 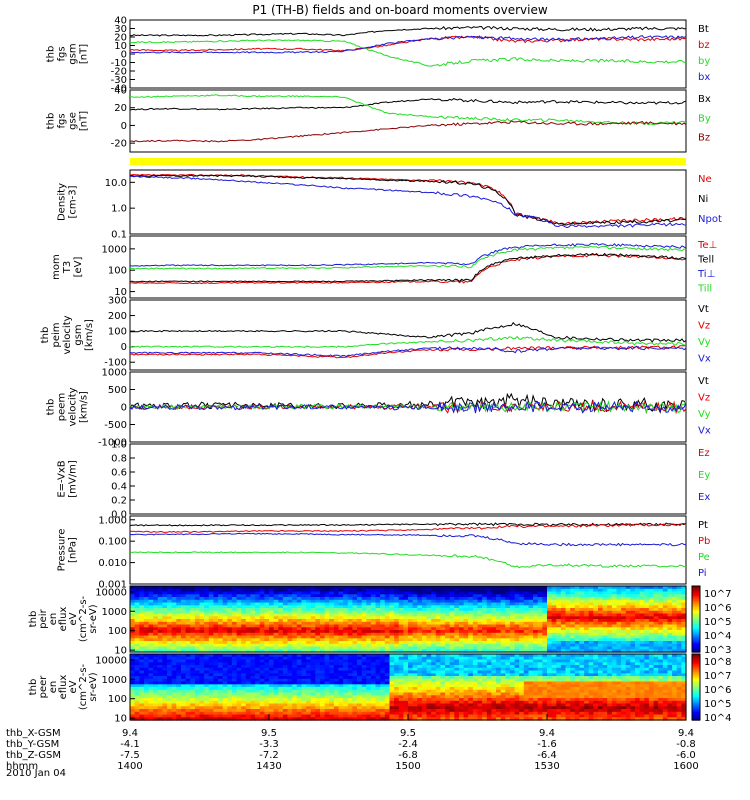 I want to click on colorbar-cell, so click(x=696, y=646).